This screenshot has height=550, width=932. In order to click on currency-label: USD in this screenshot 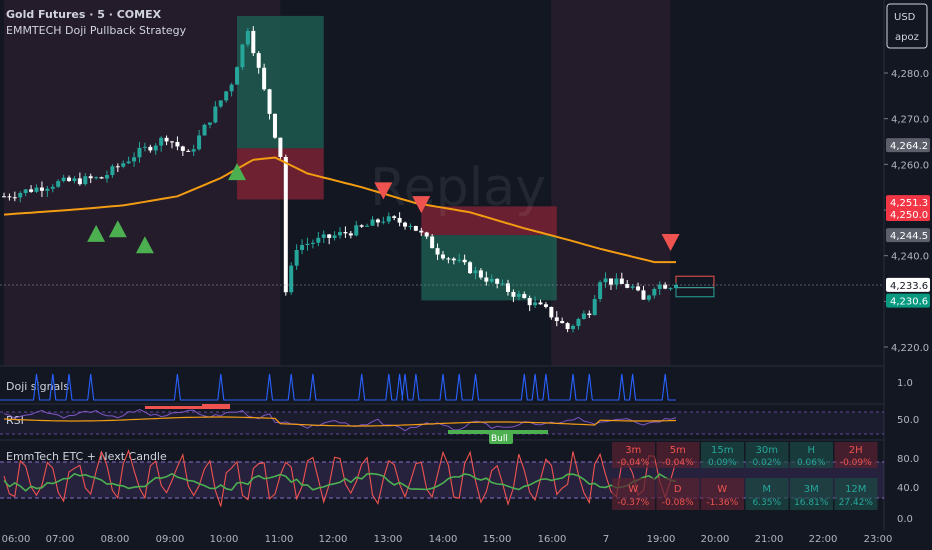, I will do `click(905, 17)`.